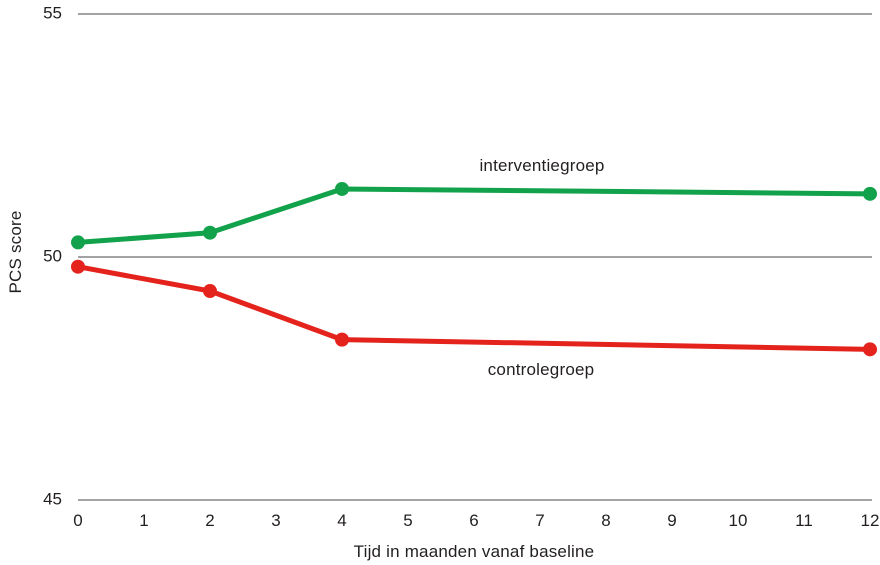  What do you see at coordinates (542, 165) in the screenshot?
I see `series-label-interventiegroep: interventiegroep` at bounding box center [542, 165].